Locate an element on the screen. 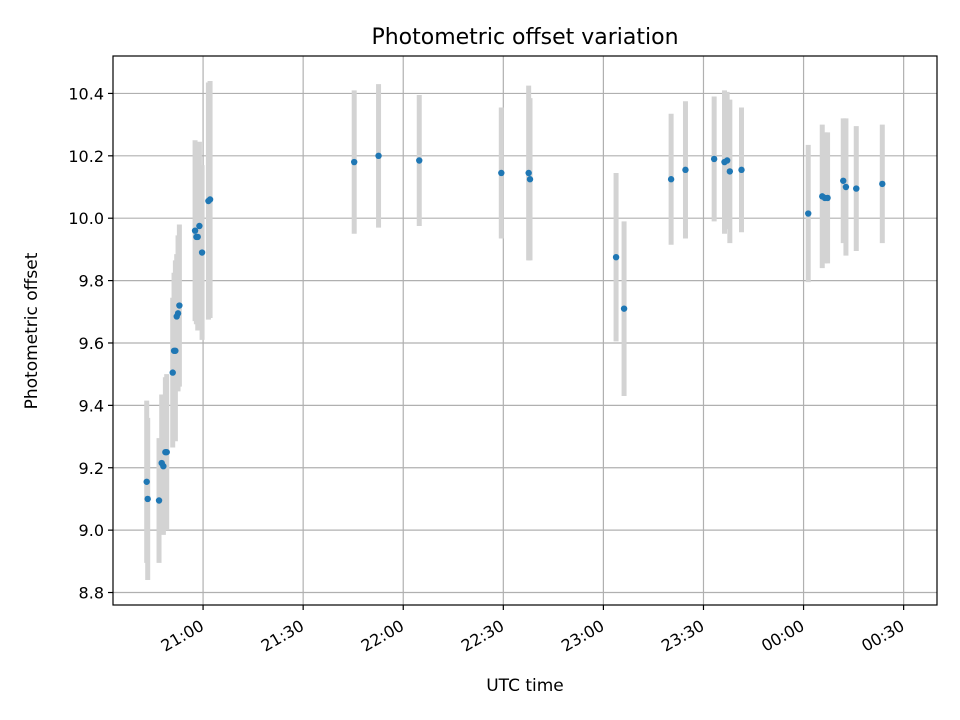 This screenshot has width=960, height=720. chart-title: Photometric offset variation is located at coordinates (524, 37).